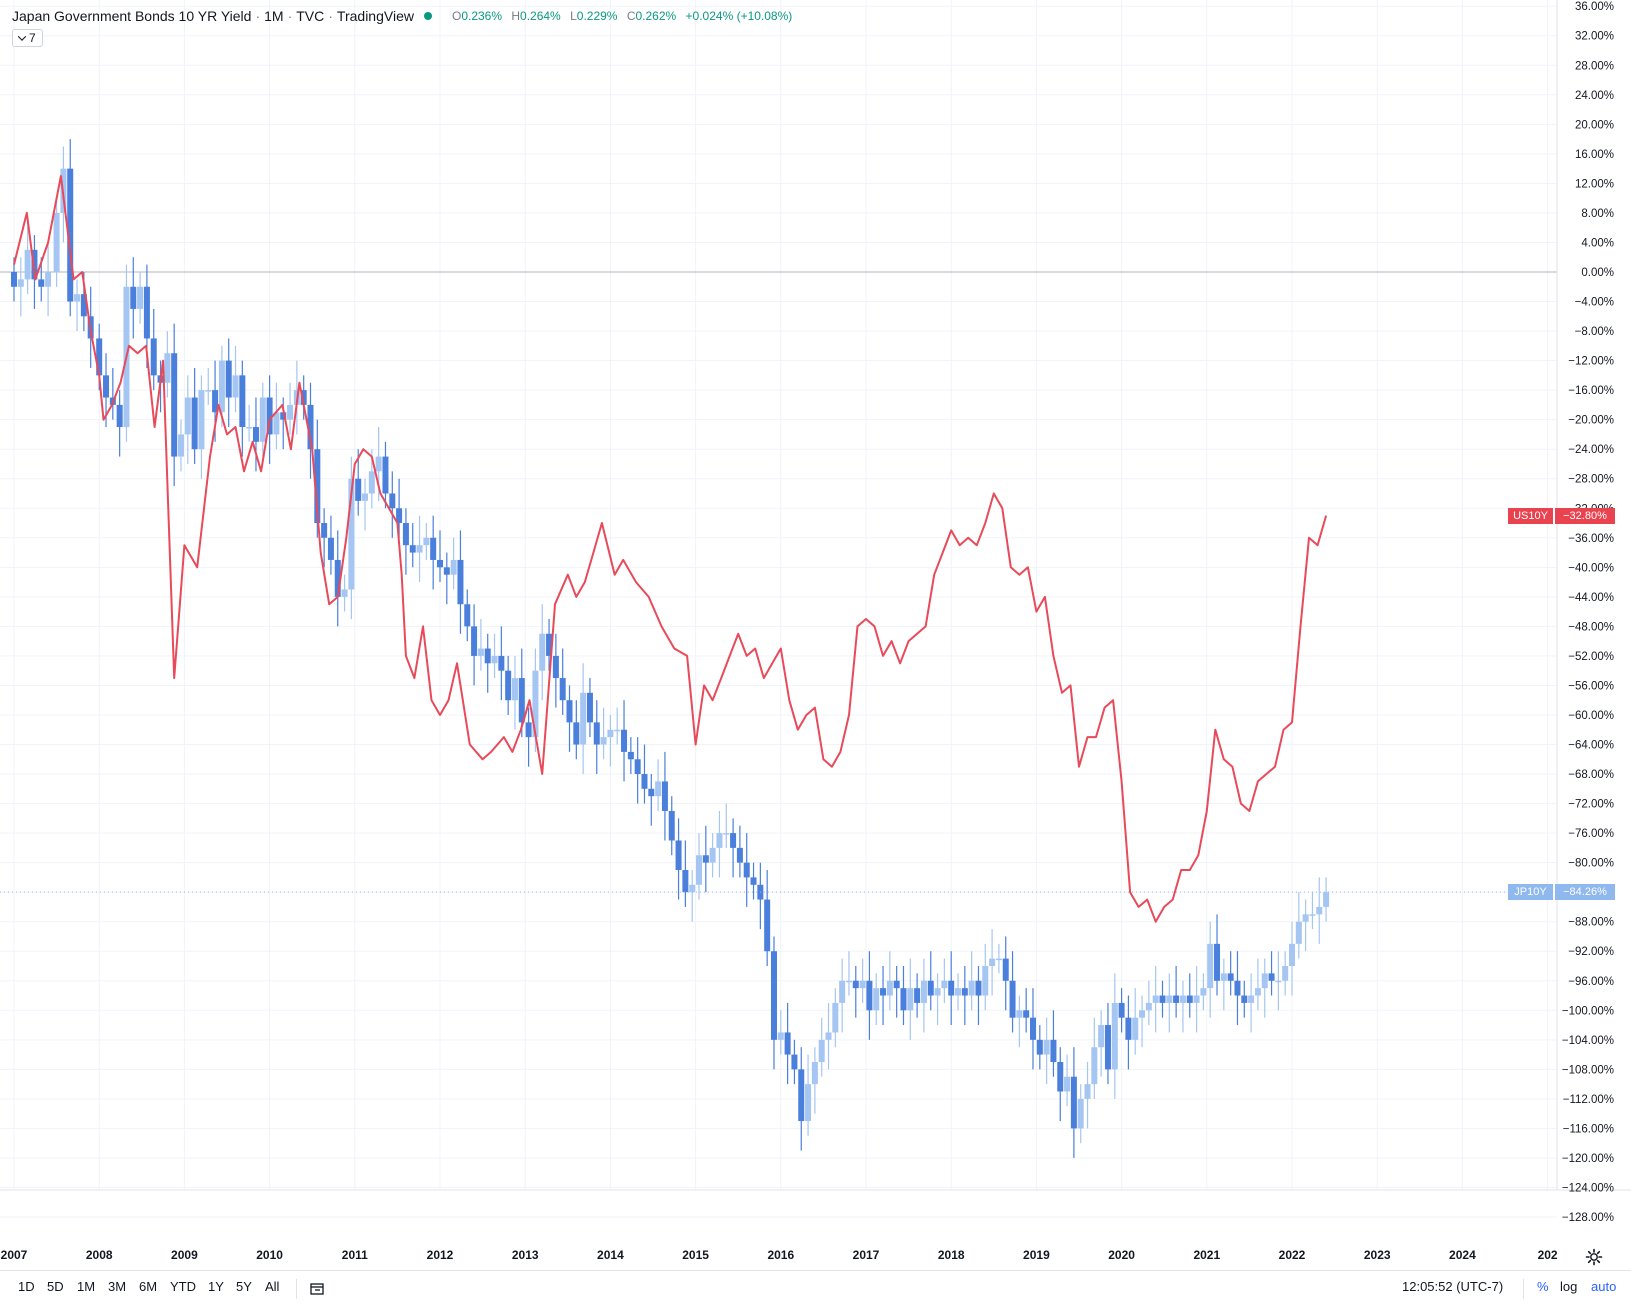 This screenshot has height=1308, width=1631. I want to click on legend-interval: 1M, so click(274, 16).